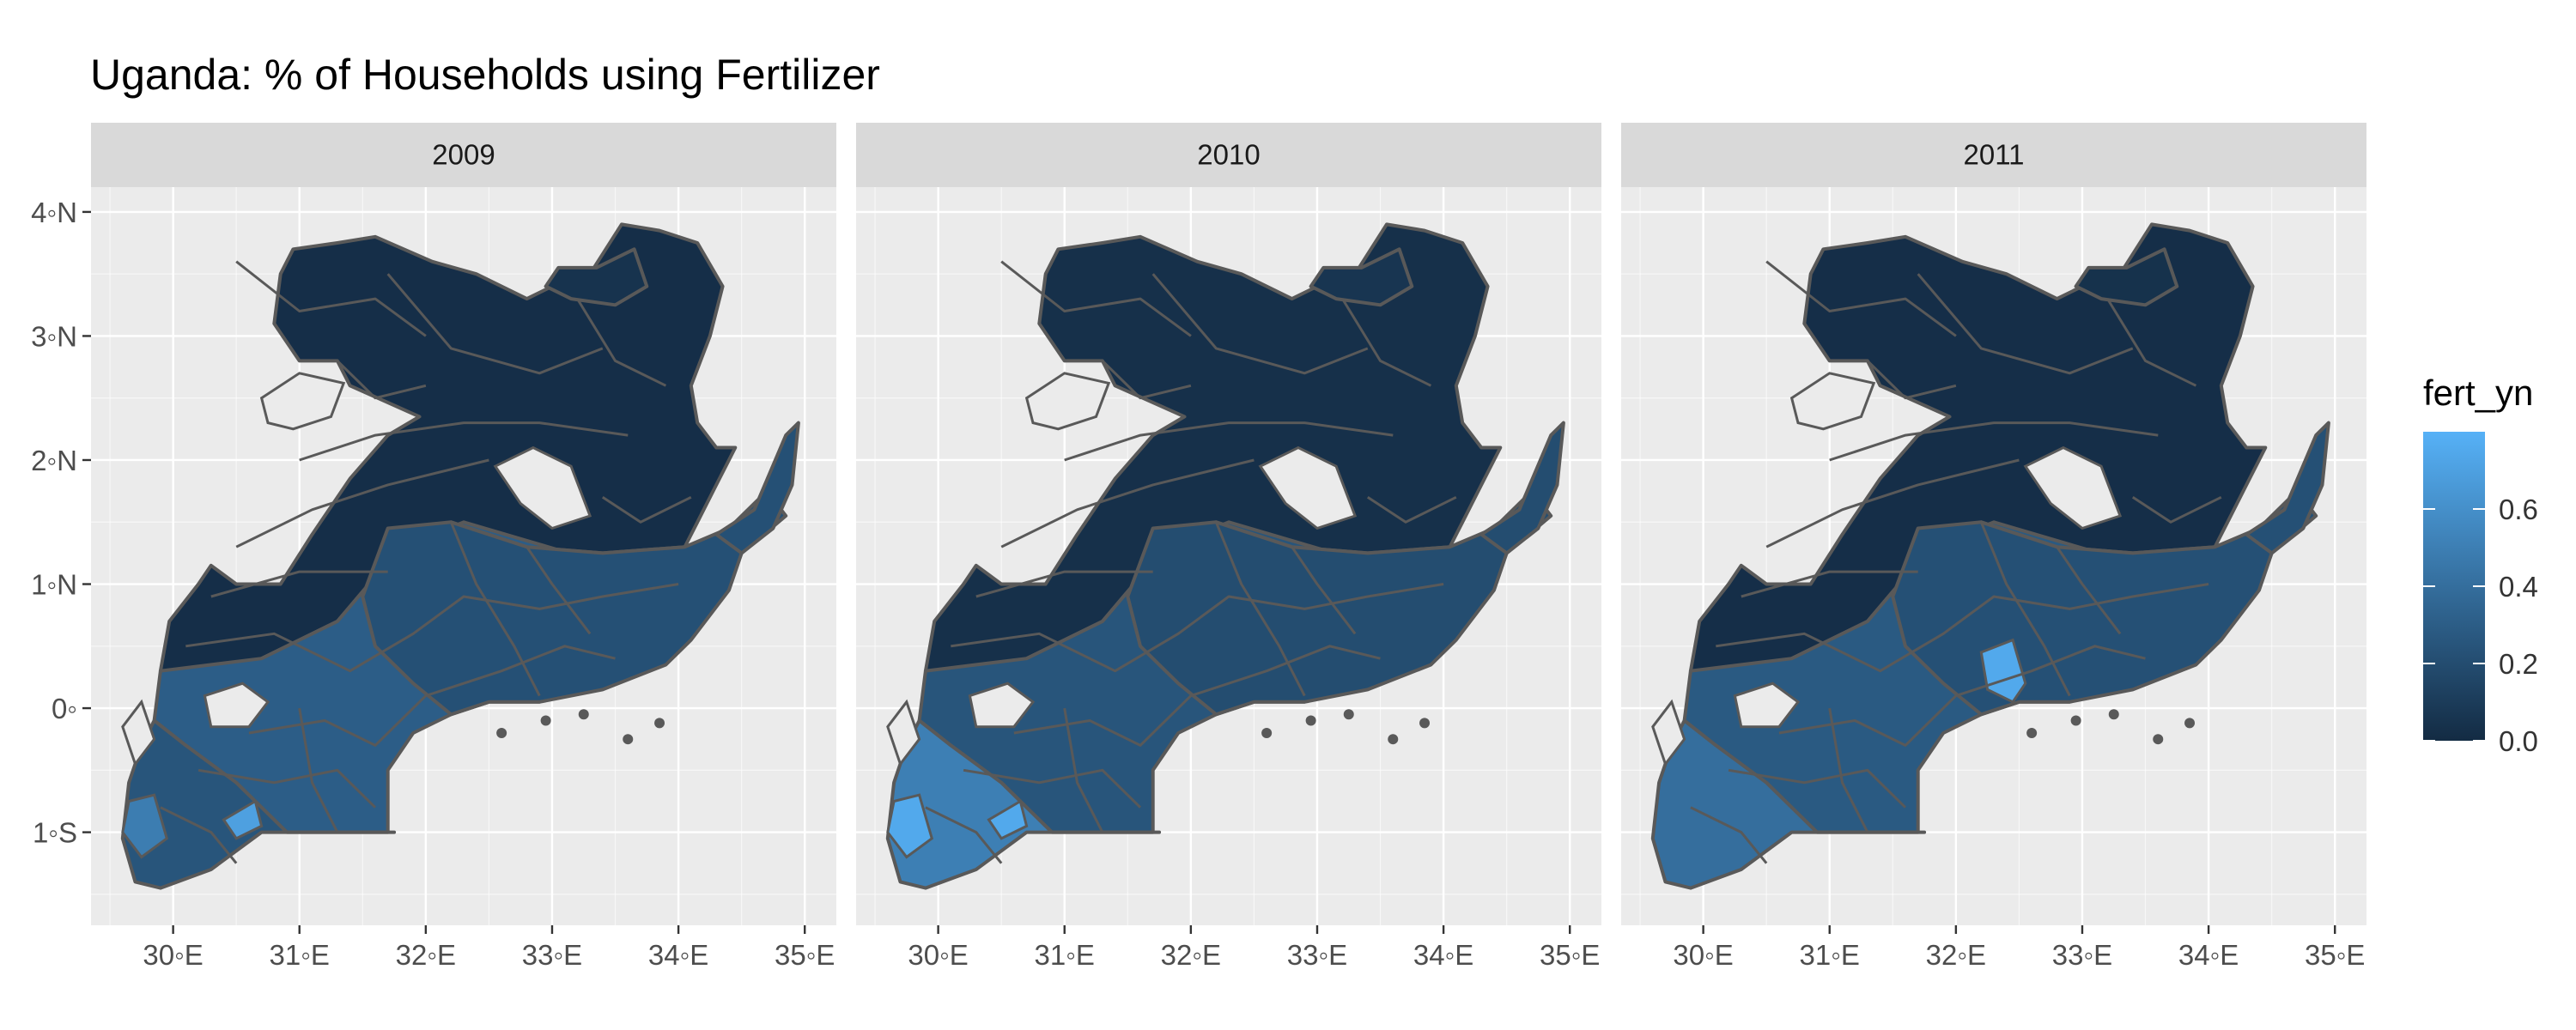 The image size is (2576, 1030). What do you see at coordinates (64, 708) in the screenshot?
I see `y-tick-label: 0◦` at bounding box center [64, 708].